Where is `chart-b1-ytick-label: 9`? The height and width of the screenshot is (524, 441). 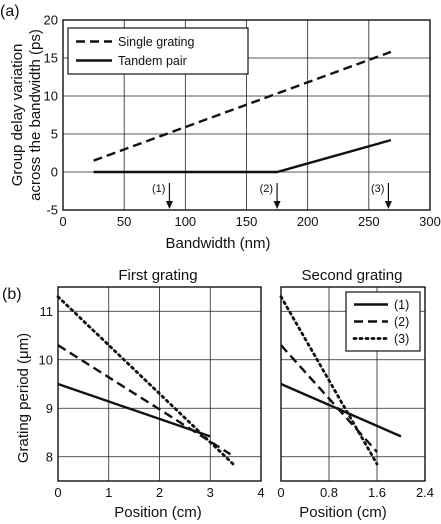
chart-b1-ytick-label: 9 is located at coordinates (49, 408).